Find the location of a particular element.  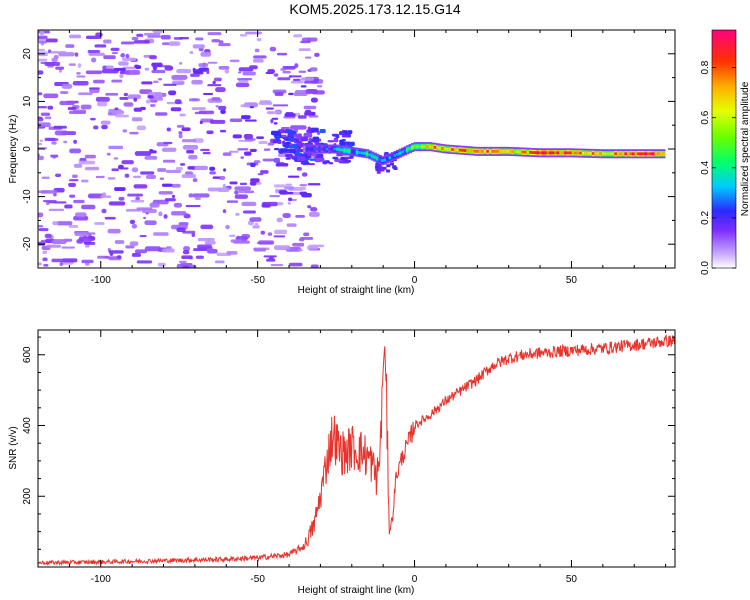

spectrogram-x-axis-label: Height of straight line (km) is located at coordinates (356, 290).